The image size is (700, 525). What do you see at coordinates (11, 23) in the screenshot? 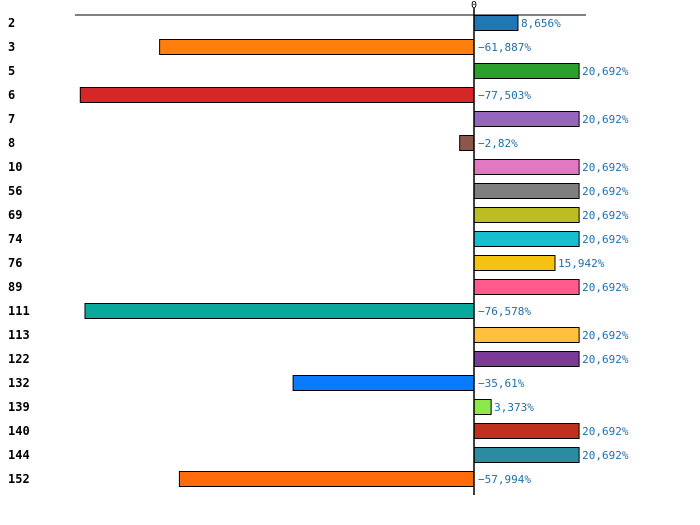
I see `category-label: 2` at bounding box center [11, 23].